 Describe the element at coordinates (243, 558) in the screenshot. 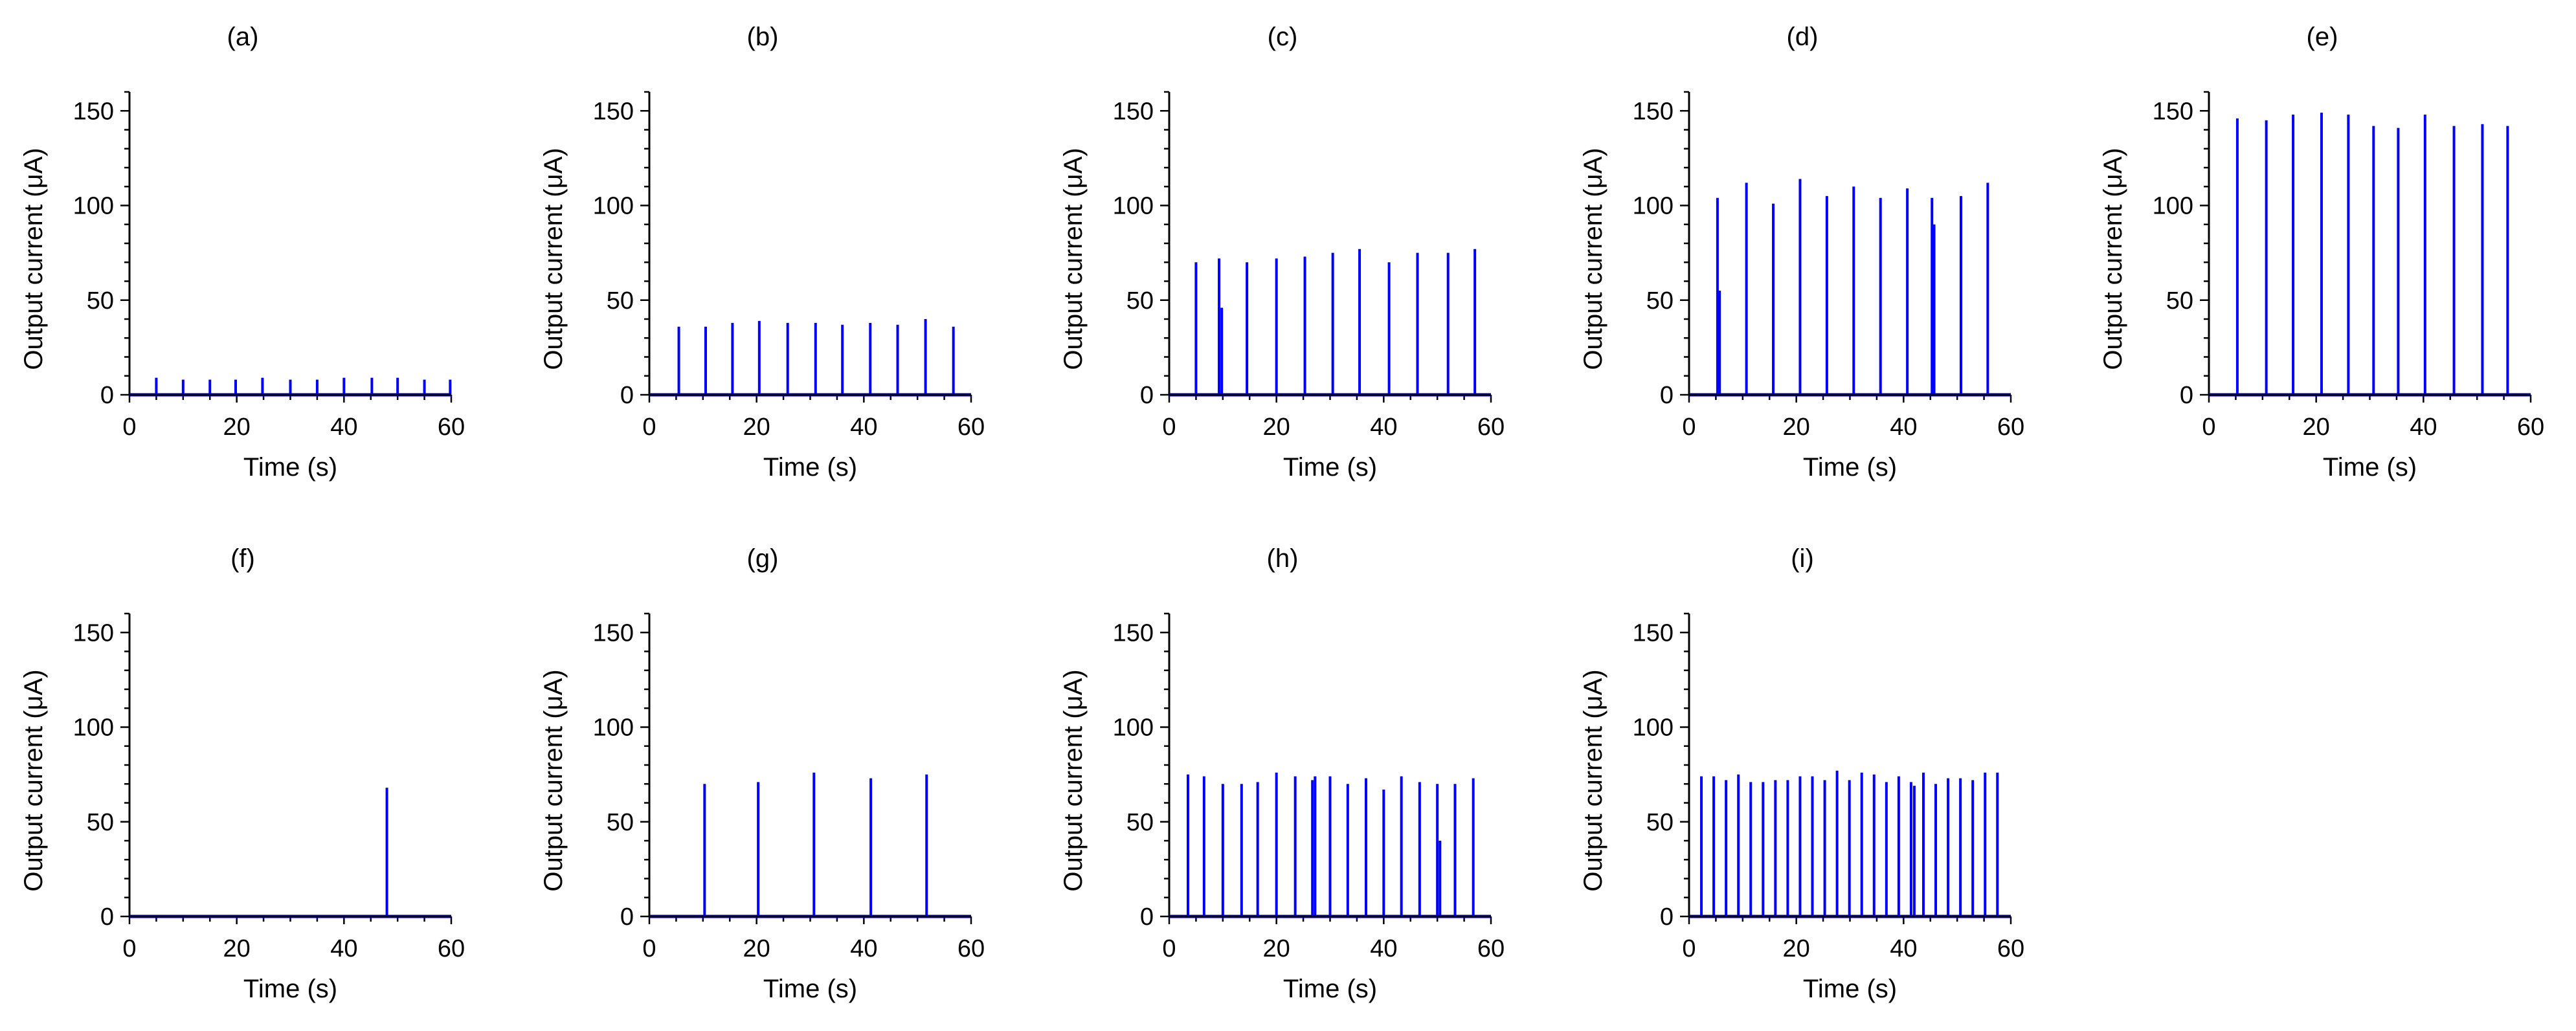

I see `panel-label: (f)` at that location.